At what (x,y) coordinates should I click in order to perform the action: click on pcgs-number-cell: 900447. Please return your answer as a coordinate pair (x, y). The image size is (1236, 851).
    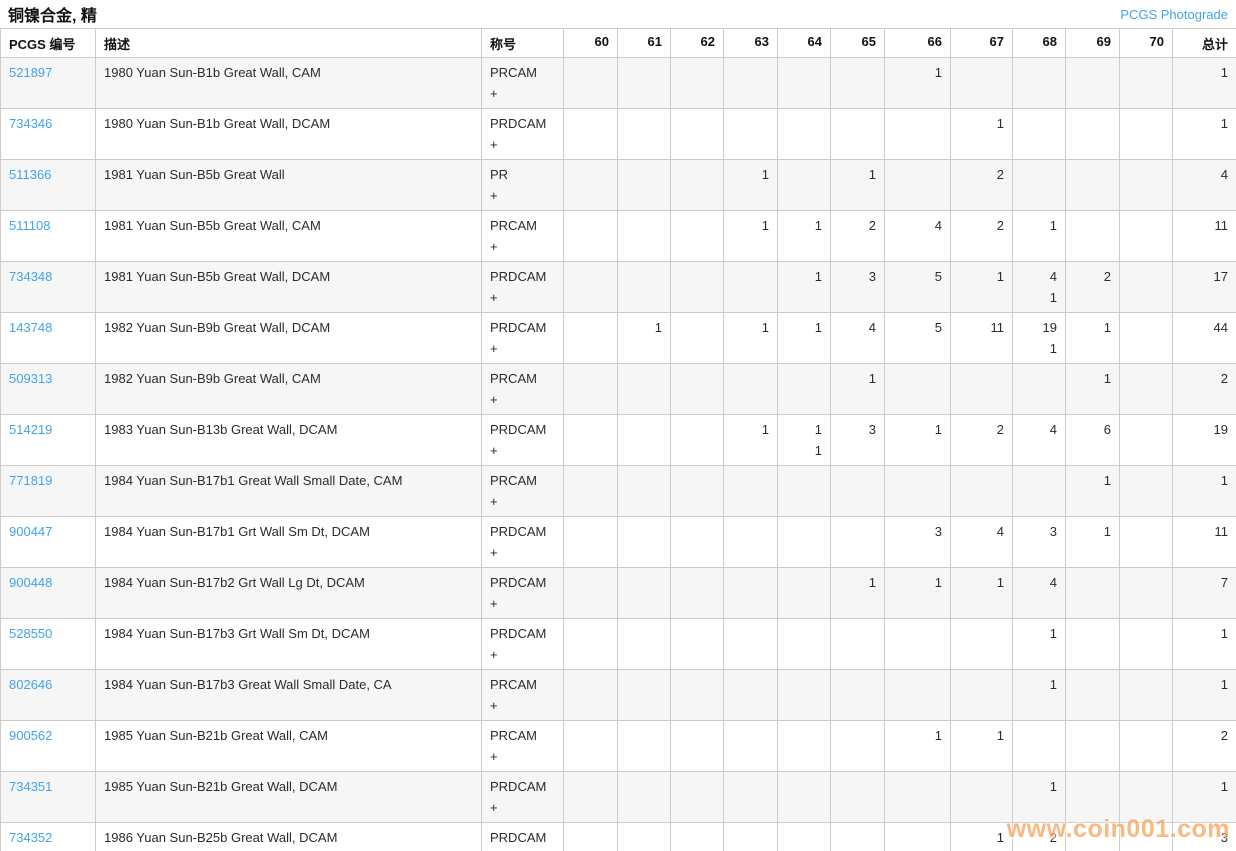
    Looking at the image, I should click on (48, 542).